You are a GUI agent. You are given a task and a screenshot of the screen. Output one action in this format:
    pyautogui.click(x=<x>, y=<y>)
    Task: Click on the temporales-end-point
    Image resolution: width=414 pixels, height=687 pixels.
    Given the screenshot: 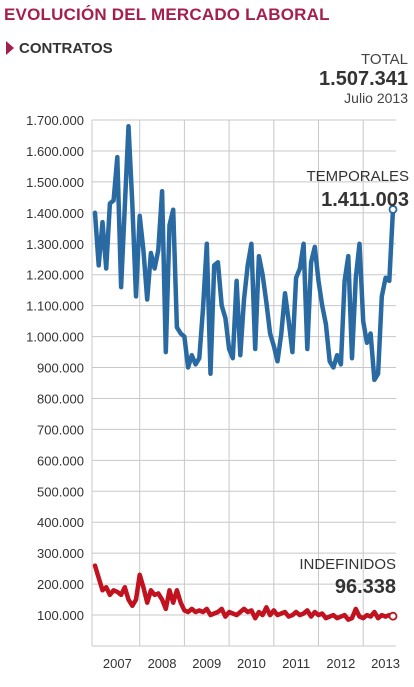 What is the action you would take?
    pyautogui.click(x=393, y=209)
    